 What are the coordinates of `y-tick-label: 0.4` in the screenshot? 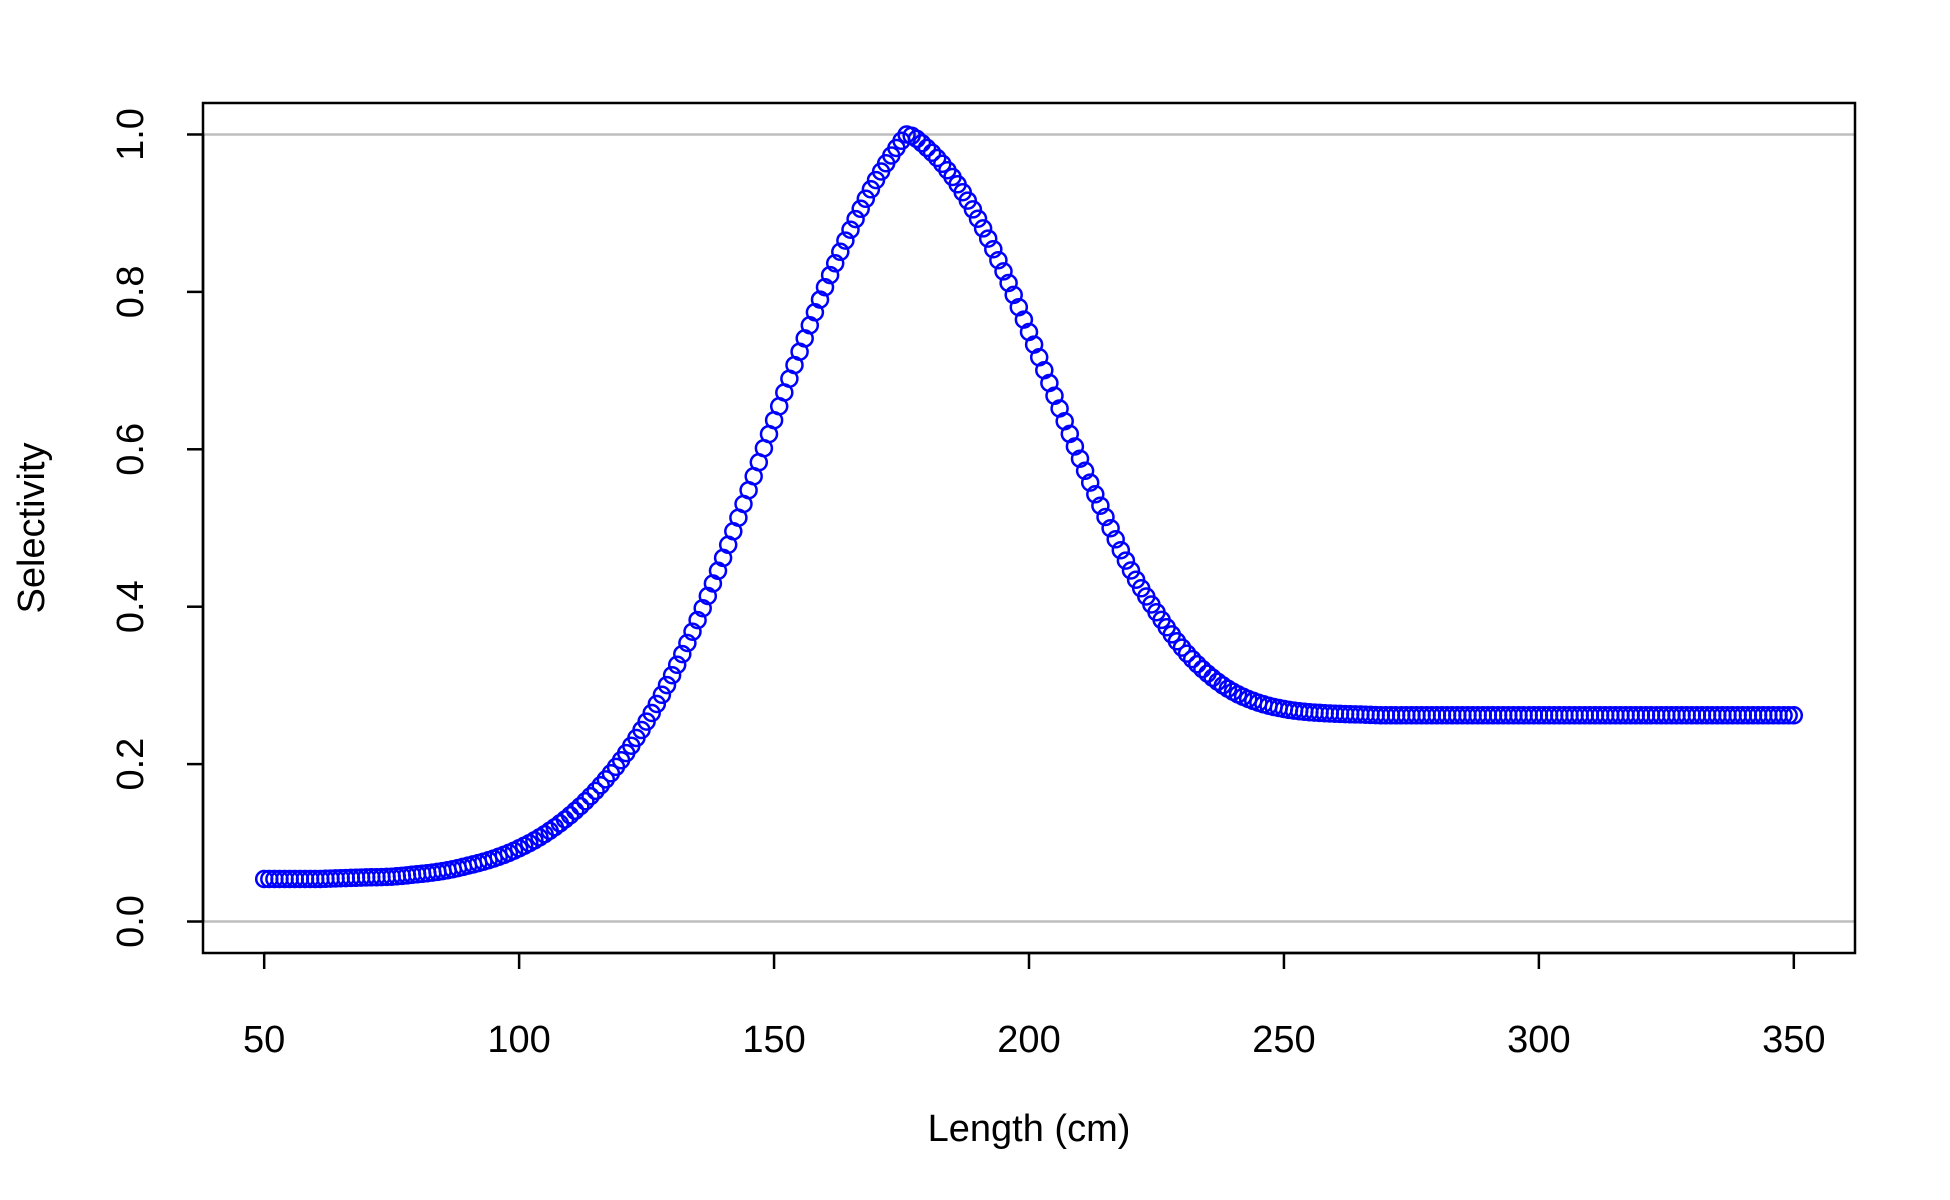 It's located at (131, 606).